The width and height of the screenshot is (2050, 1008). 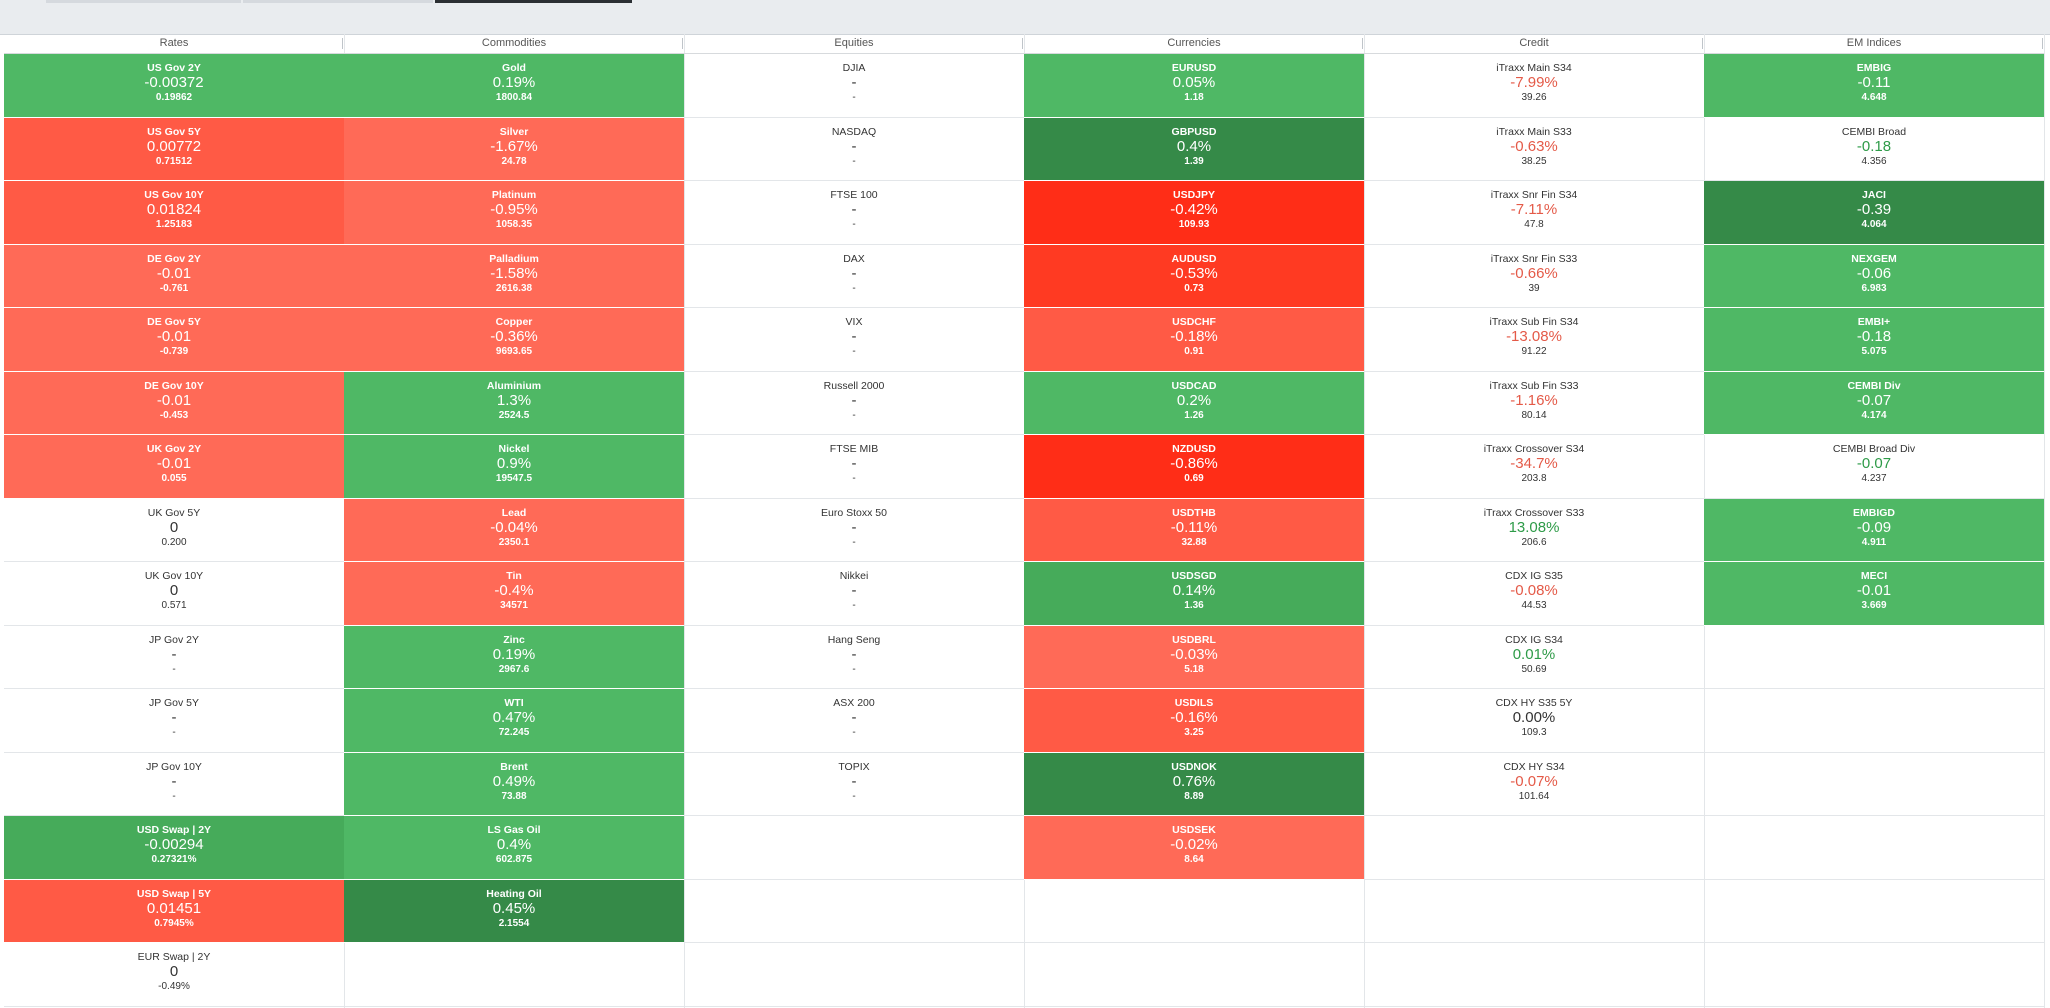 I want to click on tile: DE Gov 5Y -0.01 -0.739, so click(x=174, y=340).